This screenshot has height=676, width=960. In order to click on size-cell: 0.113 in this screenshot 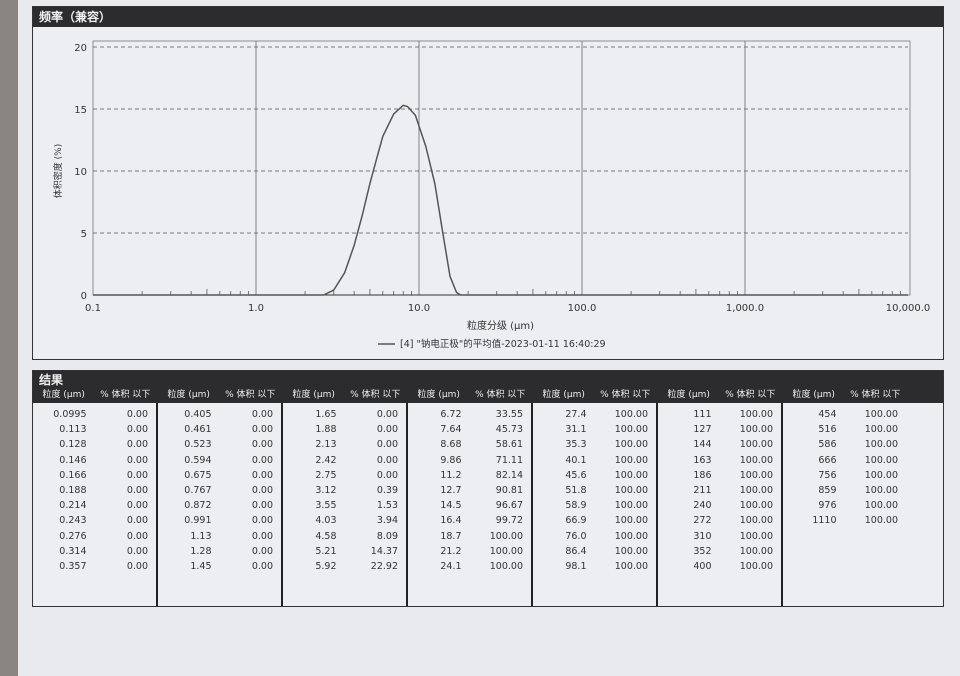, I will do `click(73, 430)`.